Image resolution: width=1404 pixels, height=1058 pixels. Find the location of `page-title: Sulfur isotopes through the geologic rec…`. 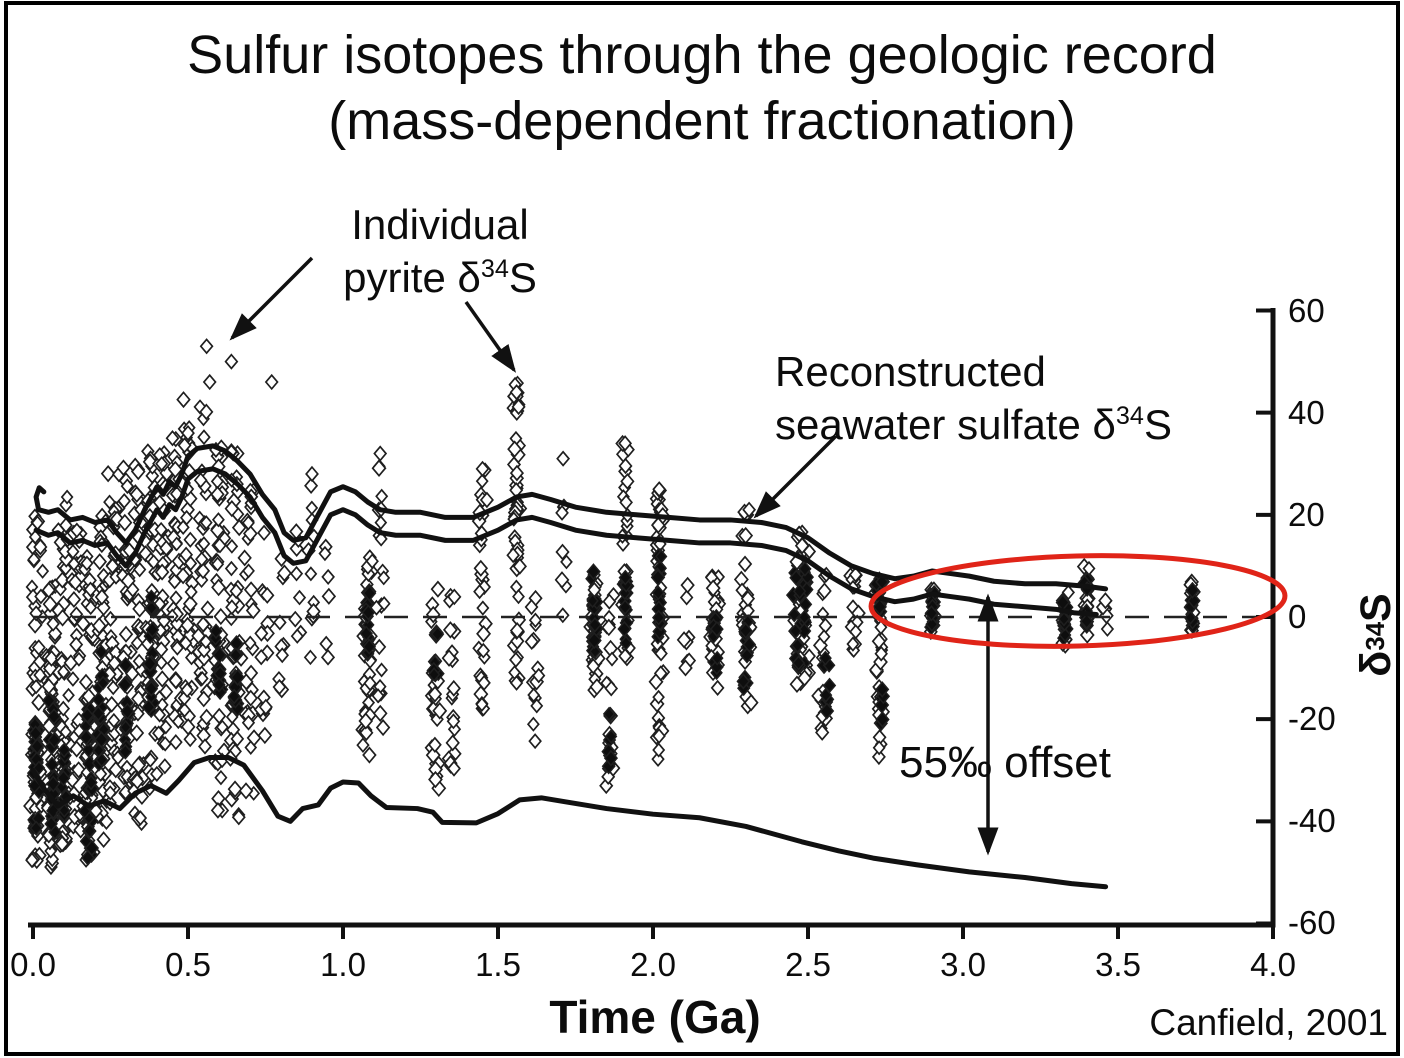

page-title: Sulfur isotopes through the geologic rec… is located at coordinates (702, 88).